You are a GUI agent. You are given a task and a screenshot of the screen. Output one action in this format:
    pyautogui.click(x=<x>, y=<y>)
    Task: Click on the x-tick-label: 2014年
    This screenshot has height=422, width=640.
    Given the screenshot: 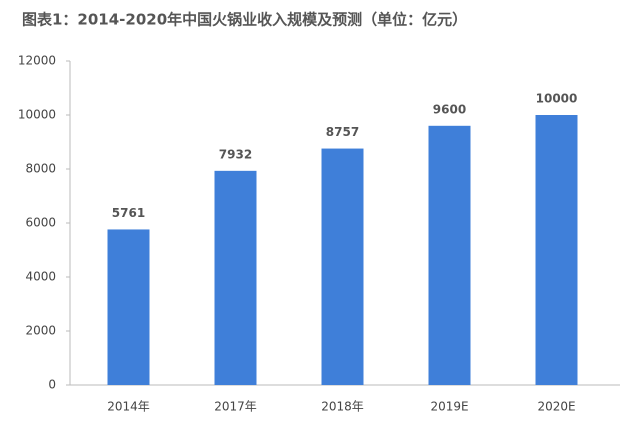 What is the action you would take?
    pyautogui.click(x=128, y=407)
    